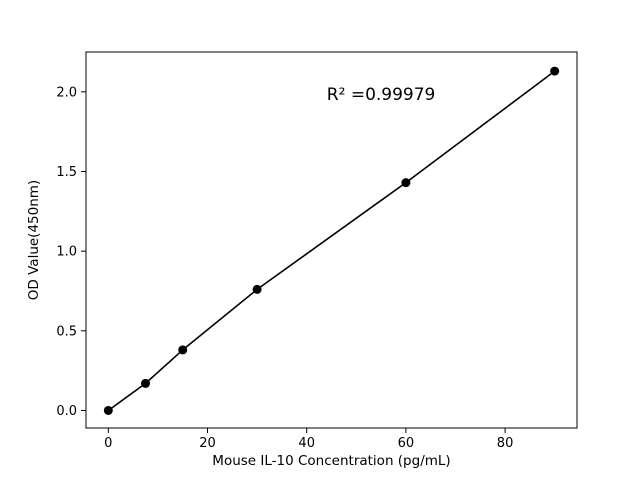 This screenshot has width=640, height=480. Describe the element at coordinates (66, 331) in the screenshot. I see `y-tick-label: 0.5` at that location.